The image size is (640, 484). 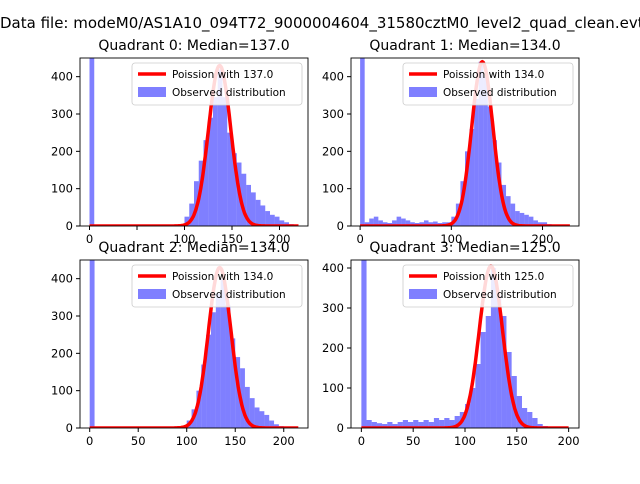 What do you see at coordinates (222, 277) in the screenshot?
I see `legend-label: Poission with 134.0` at bounding box center [222, 277].